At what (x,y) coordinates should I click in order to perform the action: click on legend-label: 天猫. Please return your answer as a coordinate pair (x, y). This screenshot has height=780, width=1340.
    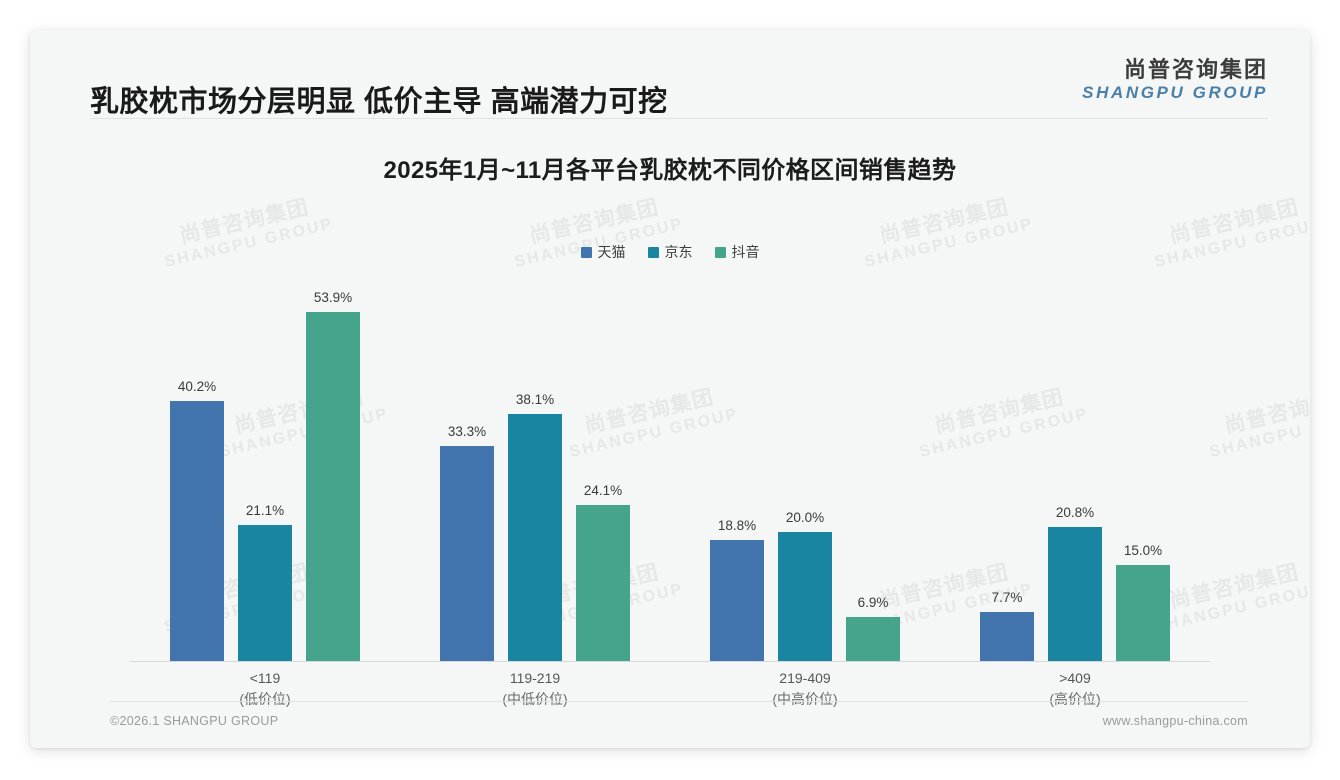
    Looking at the image, I should click on (611, 252).